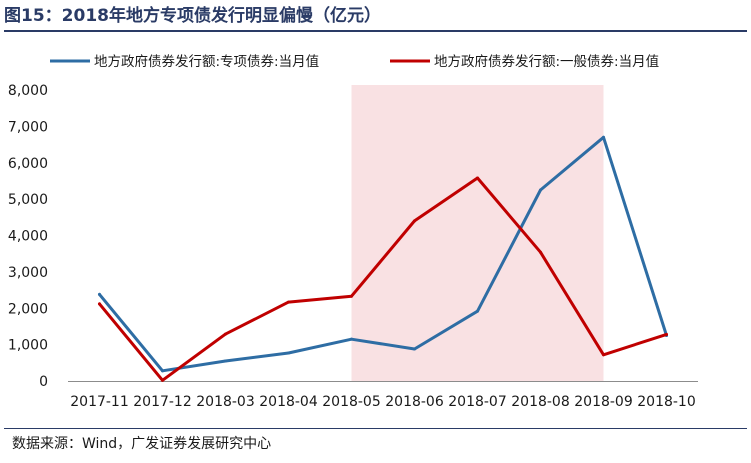 Image resolution: width=751 pixels, height=463 pixels. I want to click on source-note: 数据来源：Wind，广发证券发展研究中心, so click(142, 444).